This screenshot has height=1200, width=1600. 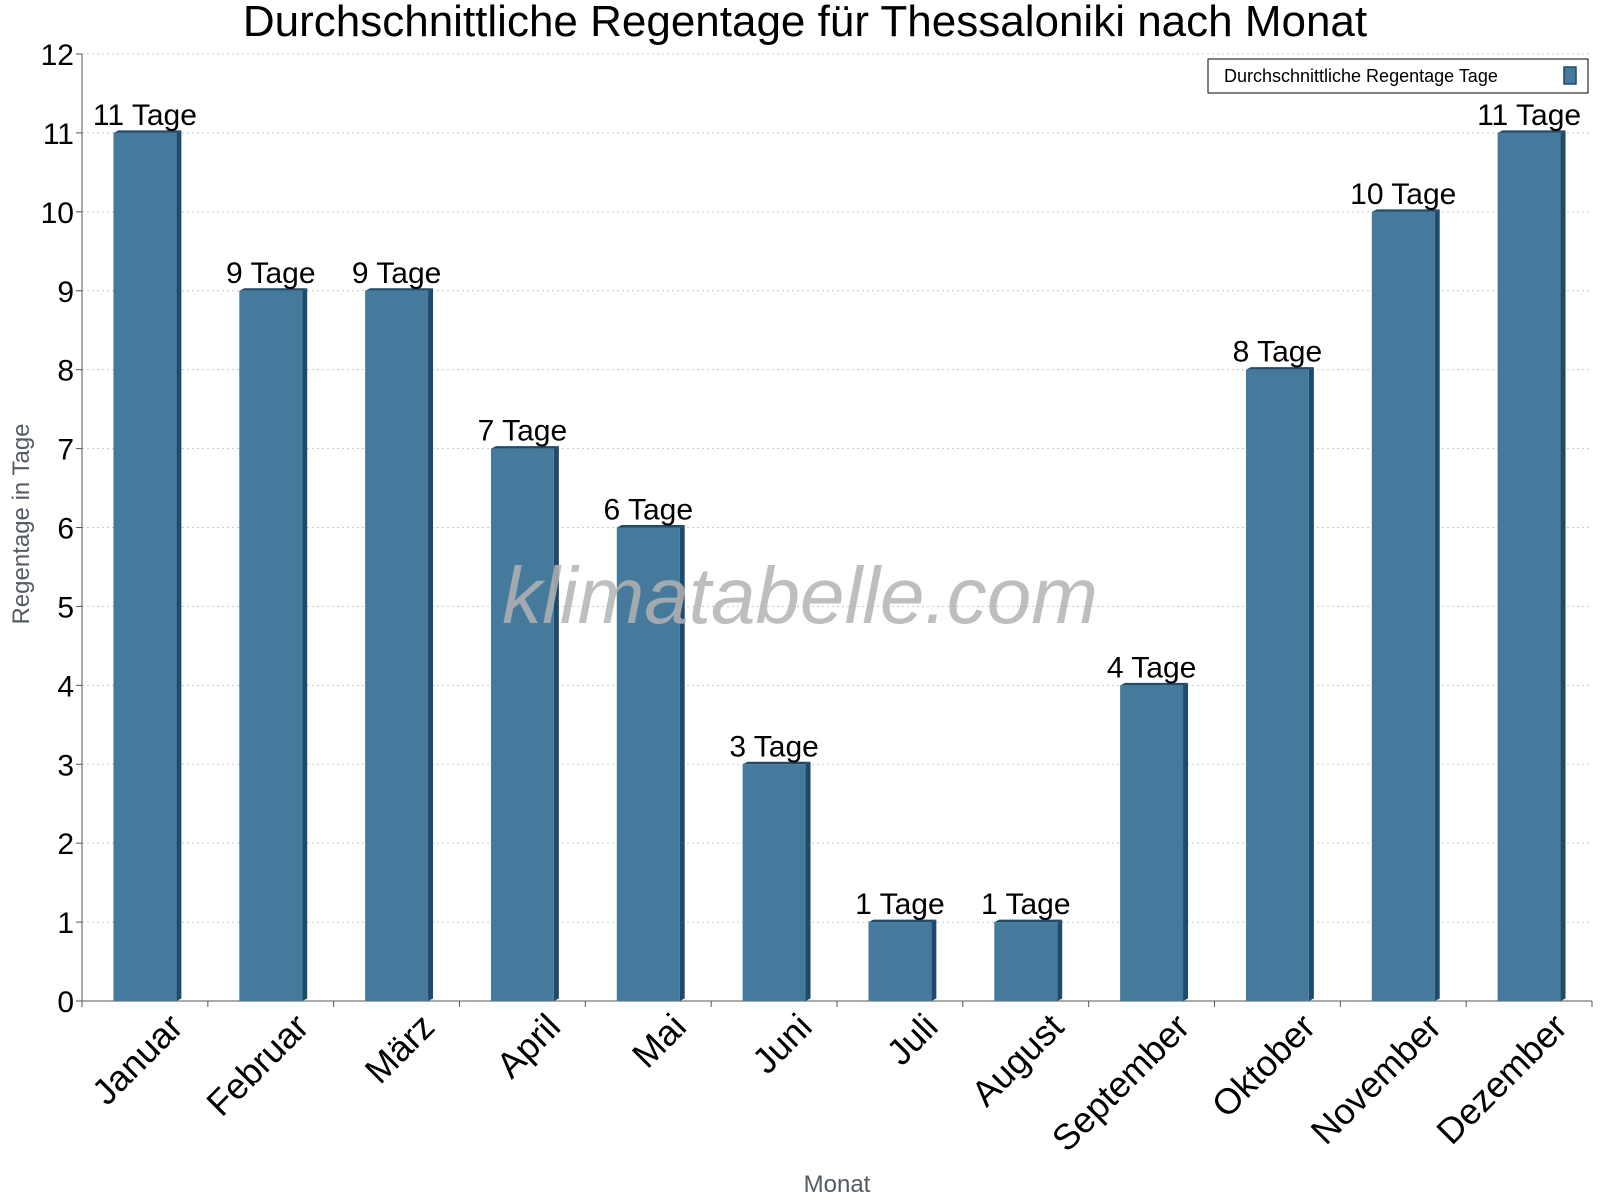 What do you see at coordinates (800, 595) in the screenshot?
I see `watermark: klimatabelle.com` at bounding box center [800, 595].